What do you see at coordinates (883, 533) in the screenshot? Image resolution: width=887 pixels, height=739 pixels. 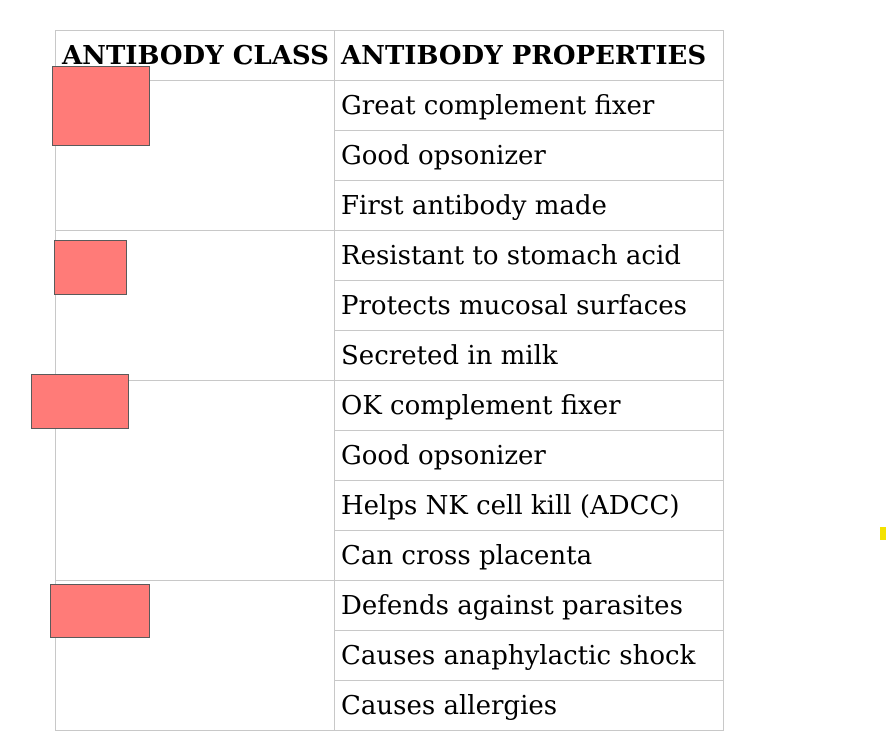 I see `highlight-mark` at bounding box center [883, 533].